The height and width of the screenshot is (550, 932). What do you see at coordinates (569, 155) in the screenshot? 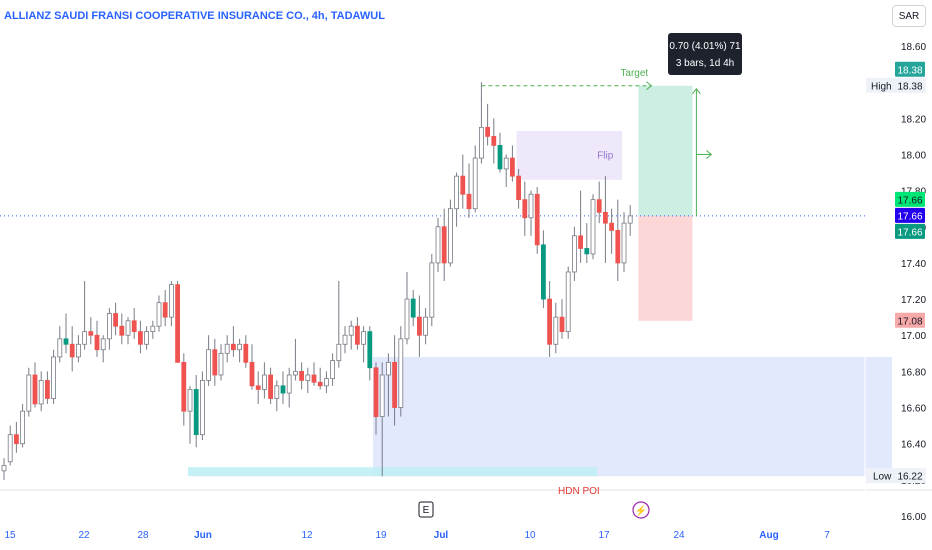
I see `flip-zone` at bounding box center [569, 155].